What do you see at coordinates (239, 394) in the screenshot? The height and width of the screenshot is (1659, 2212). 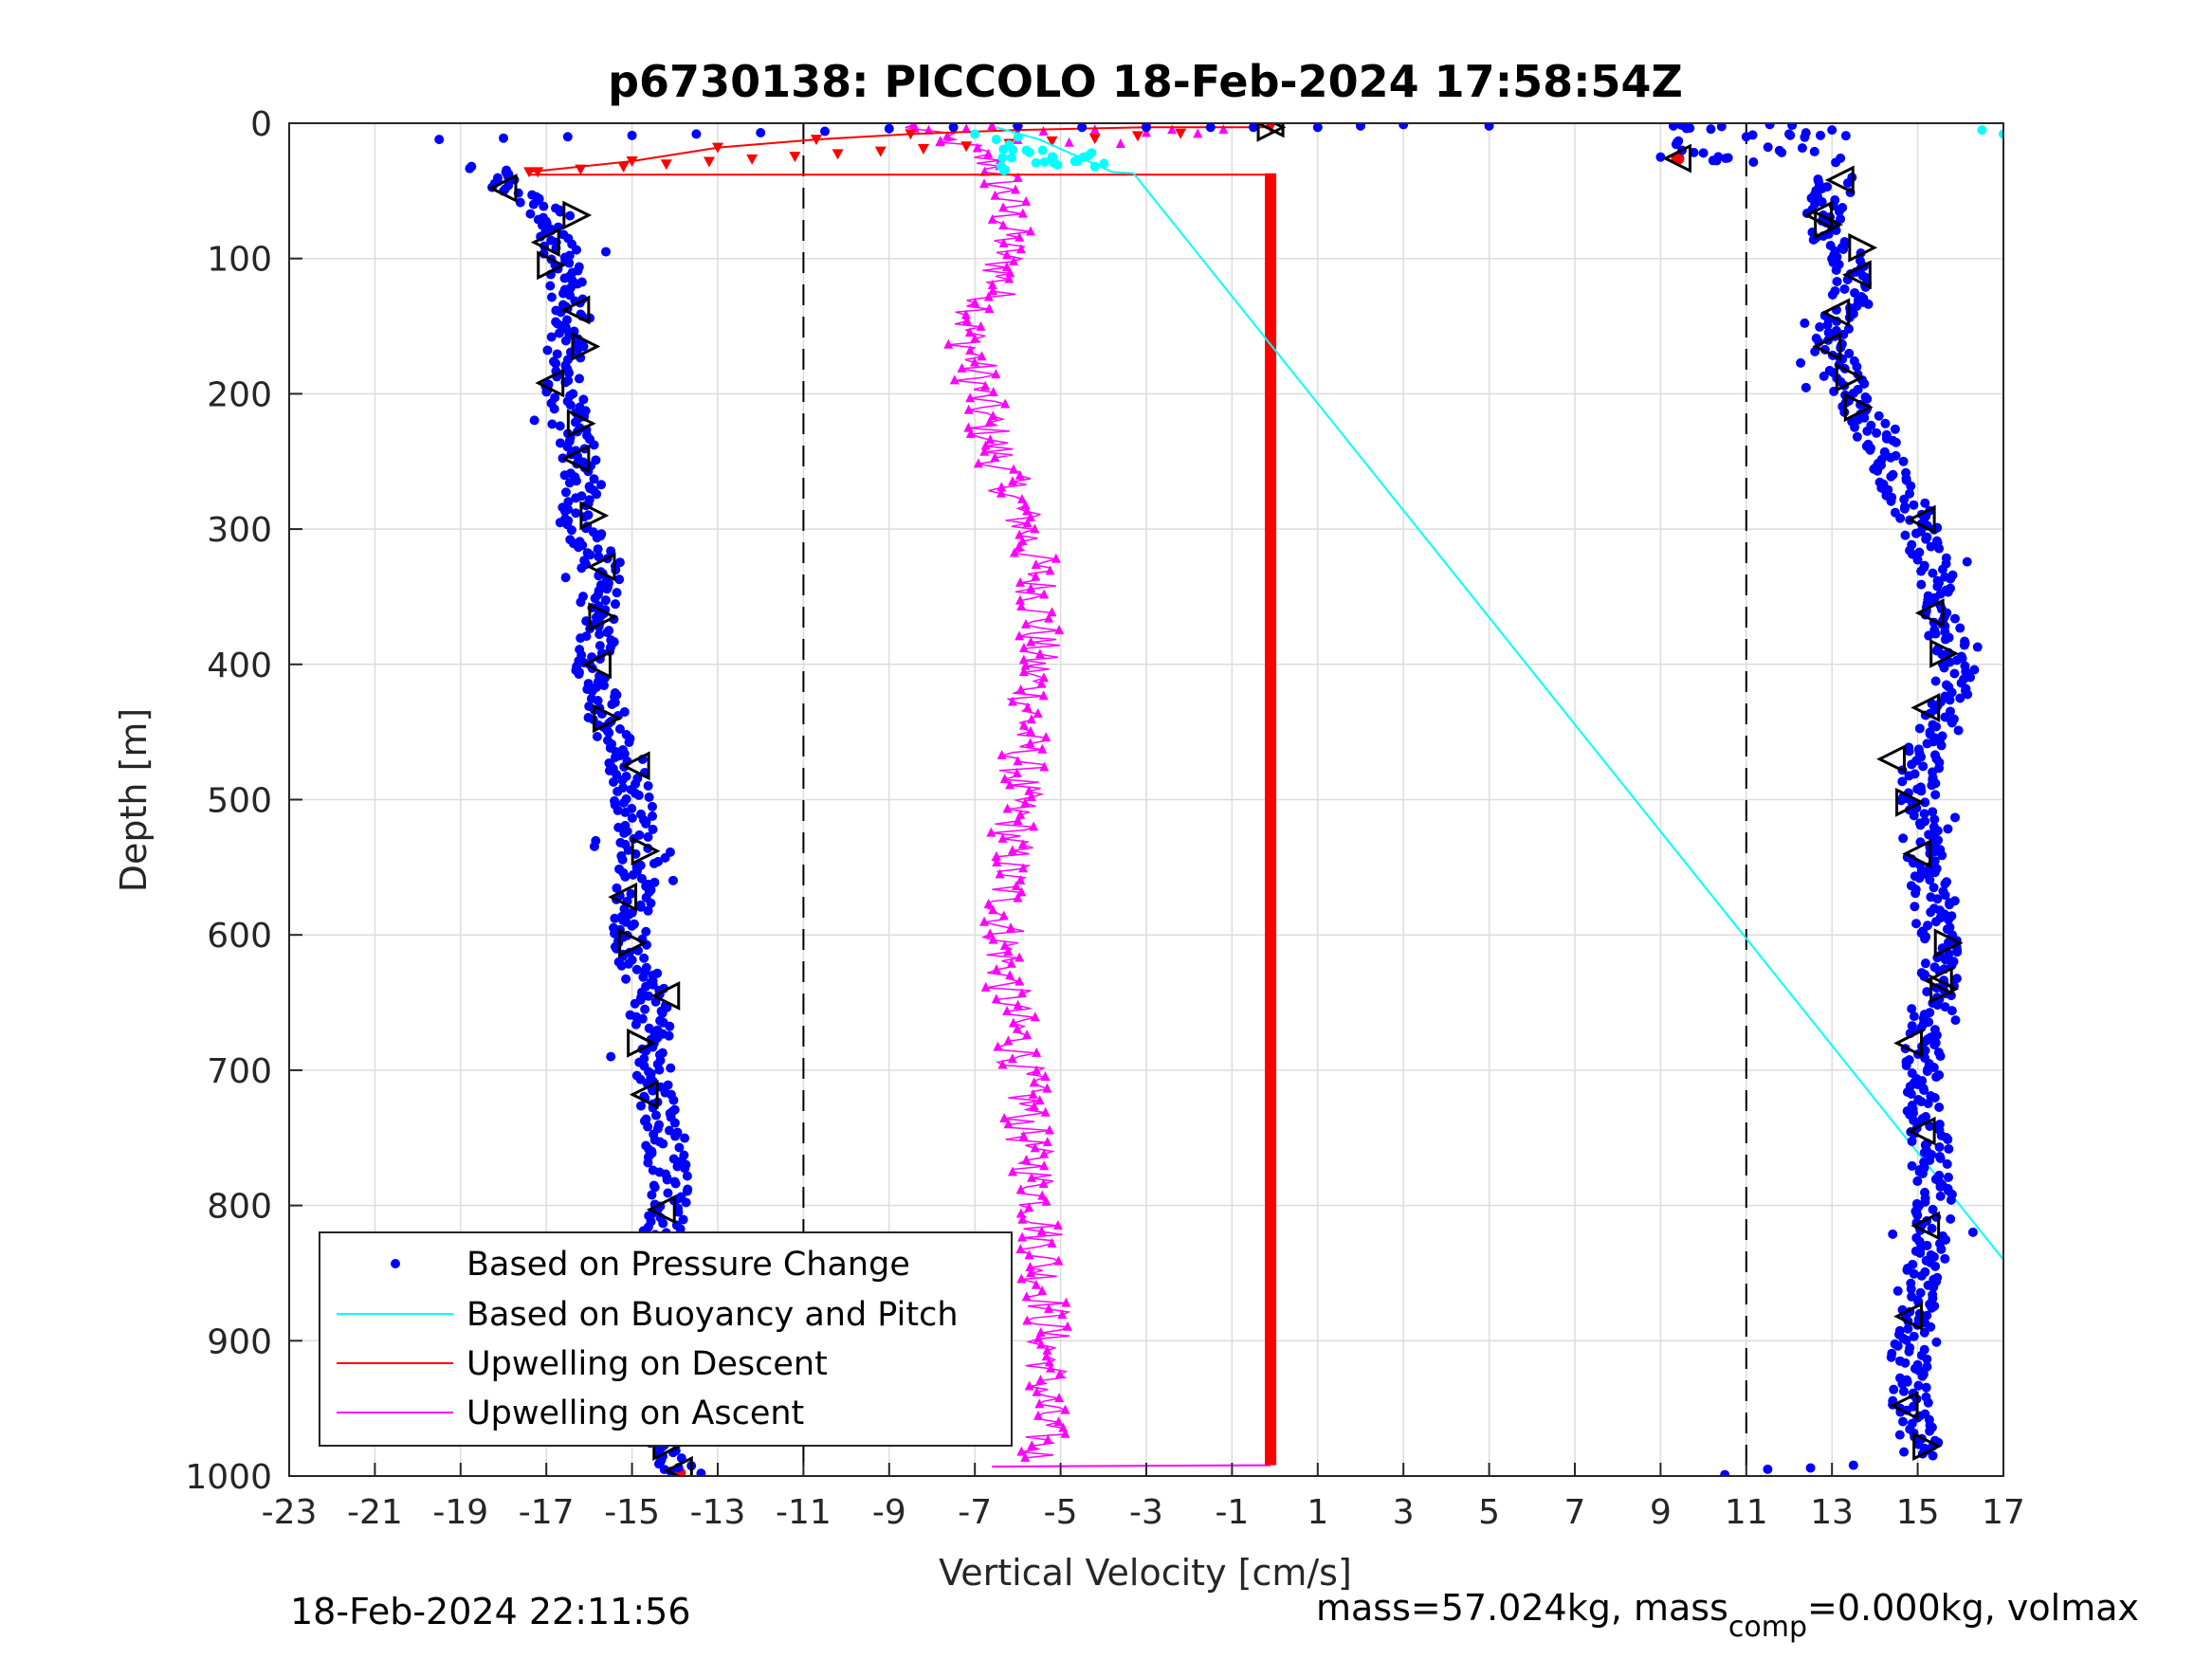 I see `y-tick-label: 200` at bounding box center [239, 394].